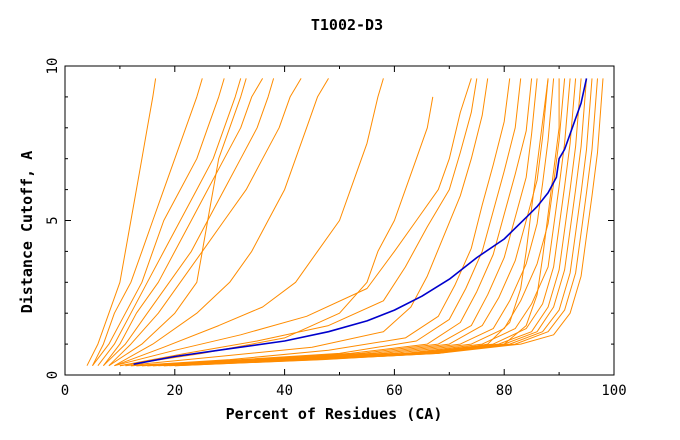  What do you see at coordinates (27, 232) in the screenshot?
I see `y-axis-label: Distance Cutoff, A` at bounding box center [27, 232].